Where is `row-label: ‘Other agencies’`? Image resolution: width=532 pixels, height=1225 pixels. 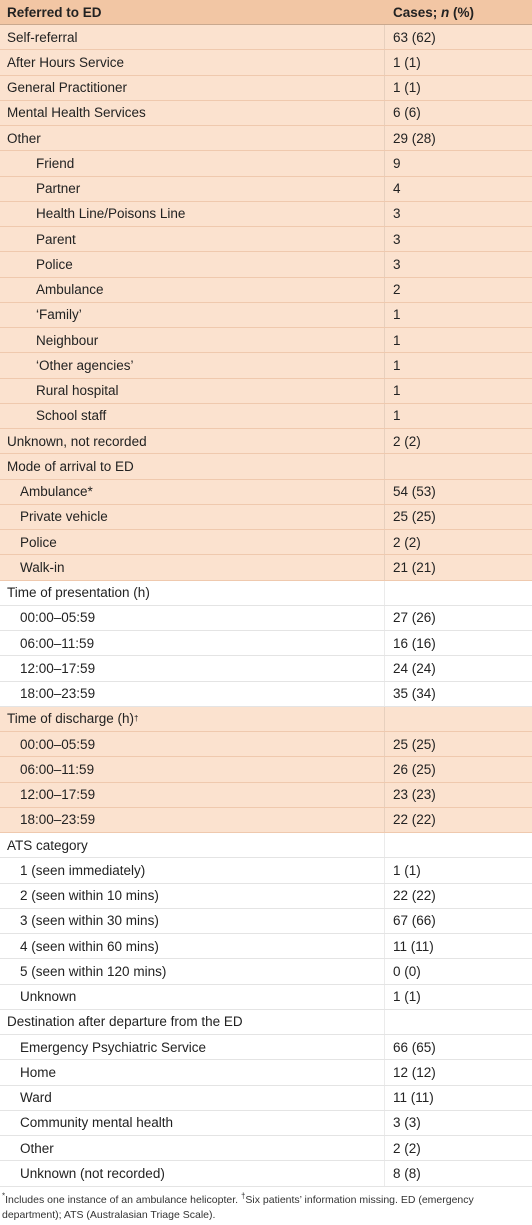
row-label: ‘Other agencies’ is located at coordinates (192, 365).